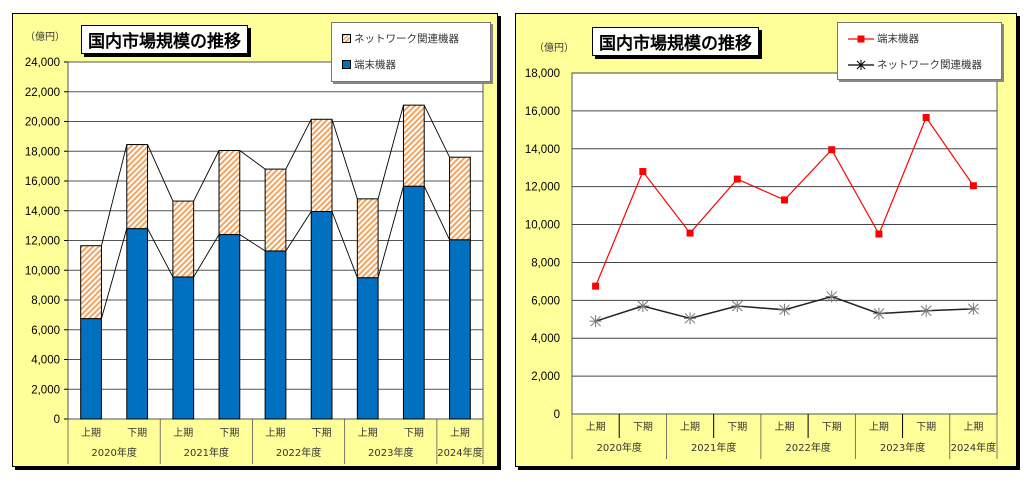  What do you see at coordinates (861, 38) in the screenshot?
I see `red-square-marker-icon` at bounding box center [861, 38].